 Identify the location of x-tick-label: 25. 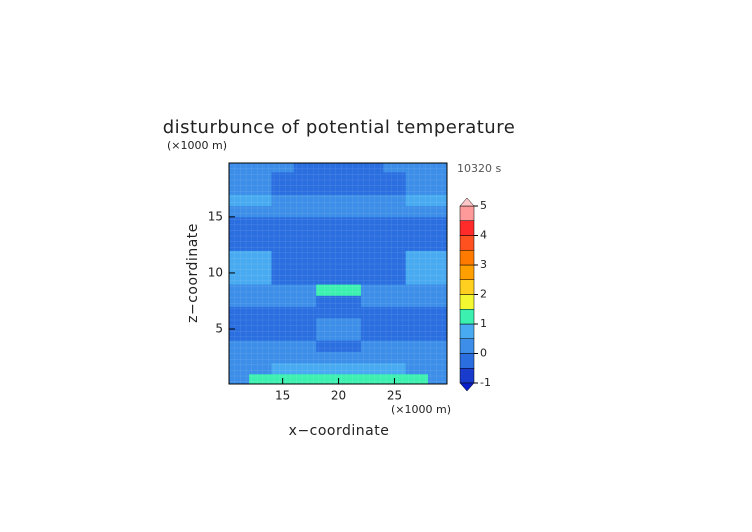
(394, 396).